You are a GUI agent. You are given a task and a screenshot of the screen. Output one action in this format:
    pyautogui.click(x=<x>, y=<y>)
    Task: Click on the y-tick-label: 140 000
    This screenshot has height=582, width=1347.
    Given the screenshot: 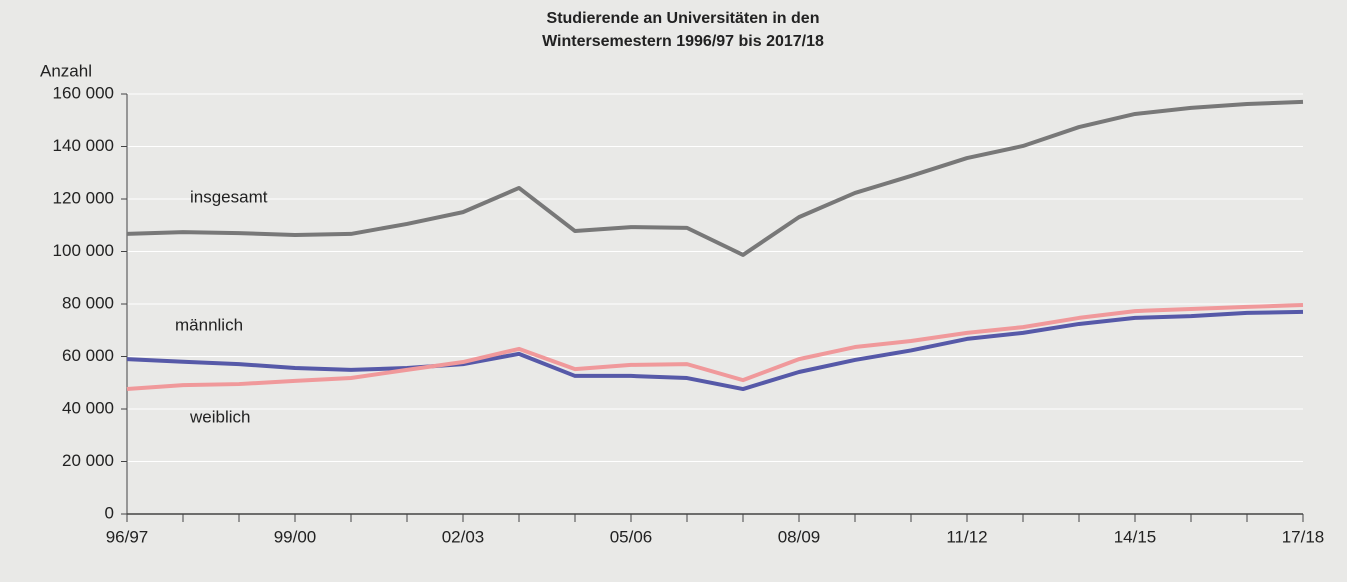 What is the action you would take?
    pyautogui.click(x=83, y=145)
    